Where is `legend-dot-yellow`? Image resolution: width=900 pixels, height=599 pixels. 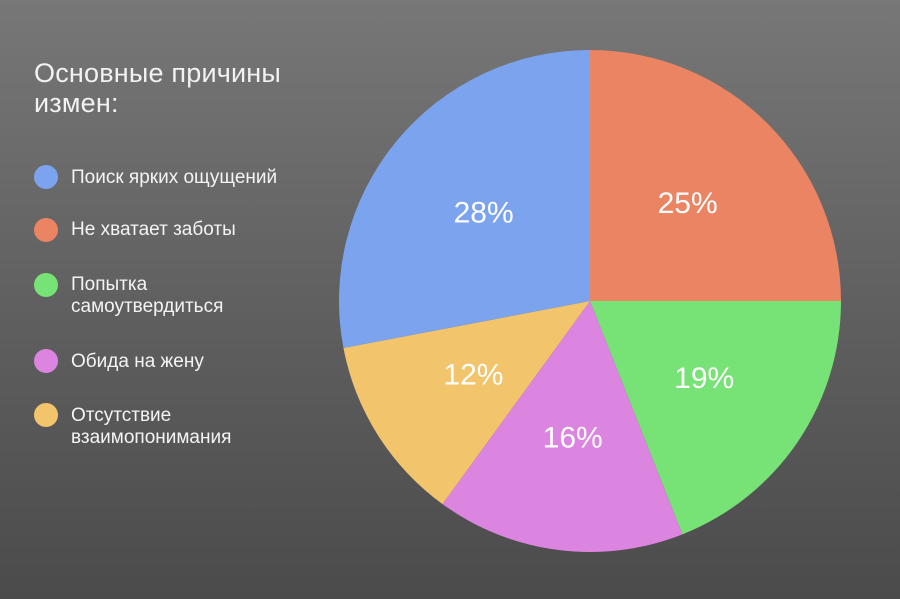 legend-dot-yellow is located at coordinates (46, 415).